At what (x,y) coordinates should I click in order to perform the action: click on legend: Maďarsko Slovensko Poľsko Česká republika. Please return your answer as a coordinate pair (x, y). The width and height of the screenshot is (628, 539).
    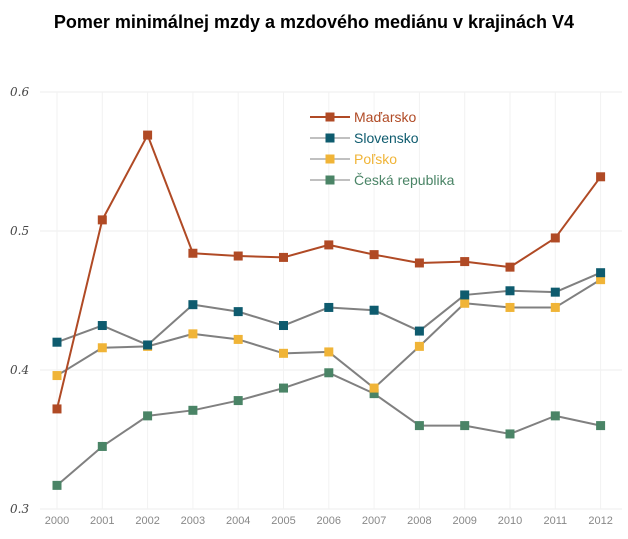
    Looking at the image, I should click on (382, 148).